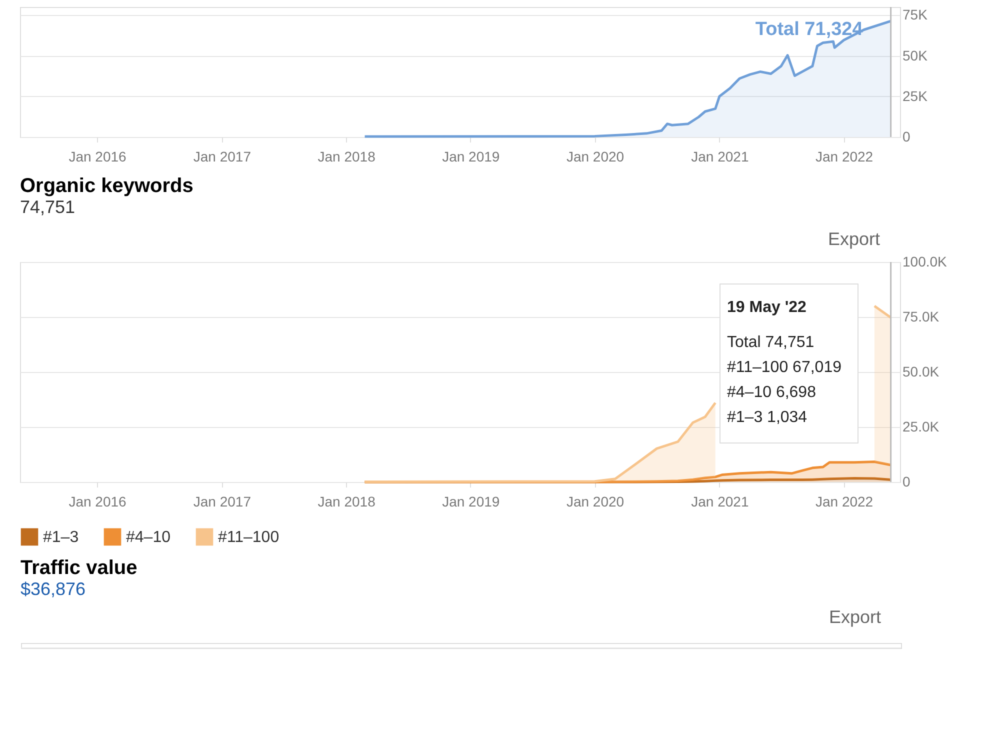 This screenshot has width=1000, height=750. What do you see at coordinates (107, 186) in the screenshot?
I see `chart-title: Organic keywords` at bounding box center [107, 186].